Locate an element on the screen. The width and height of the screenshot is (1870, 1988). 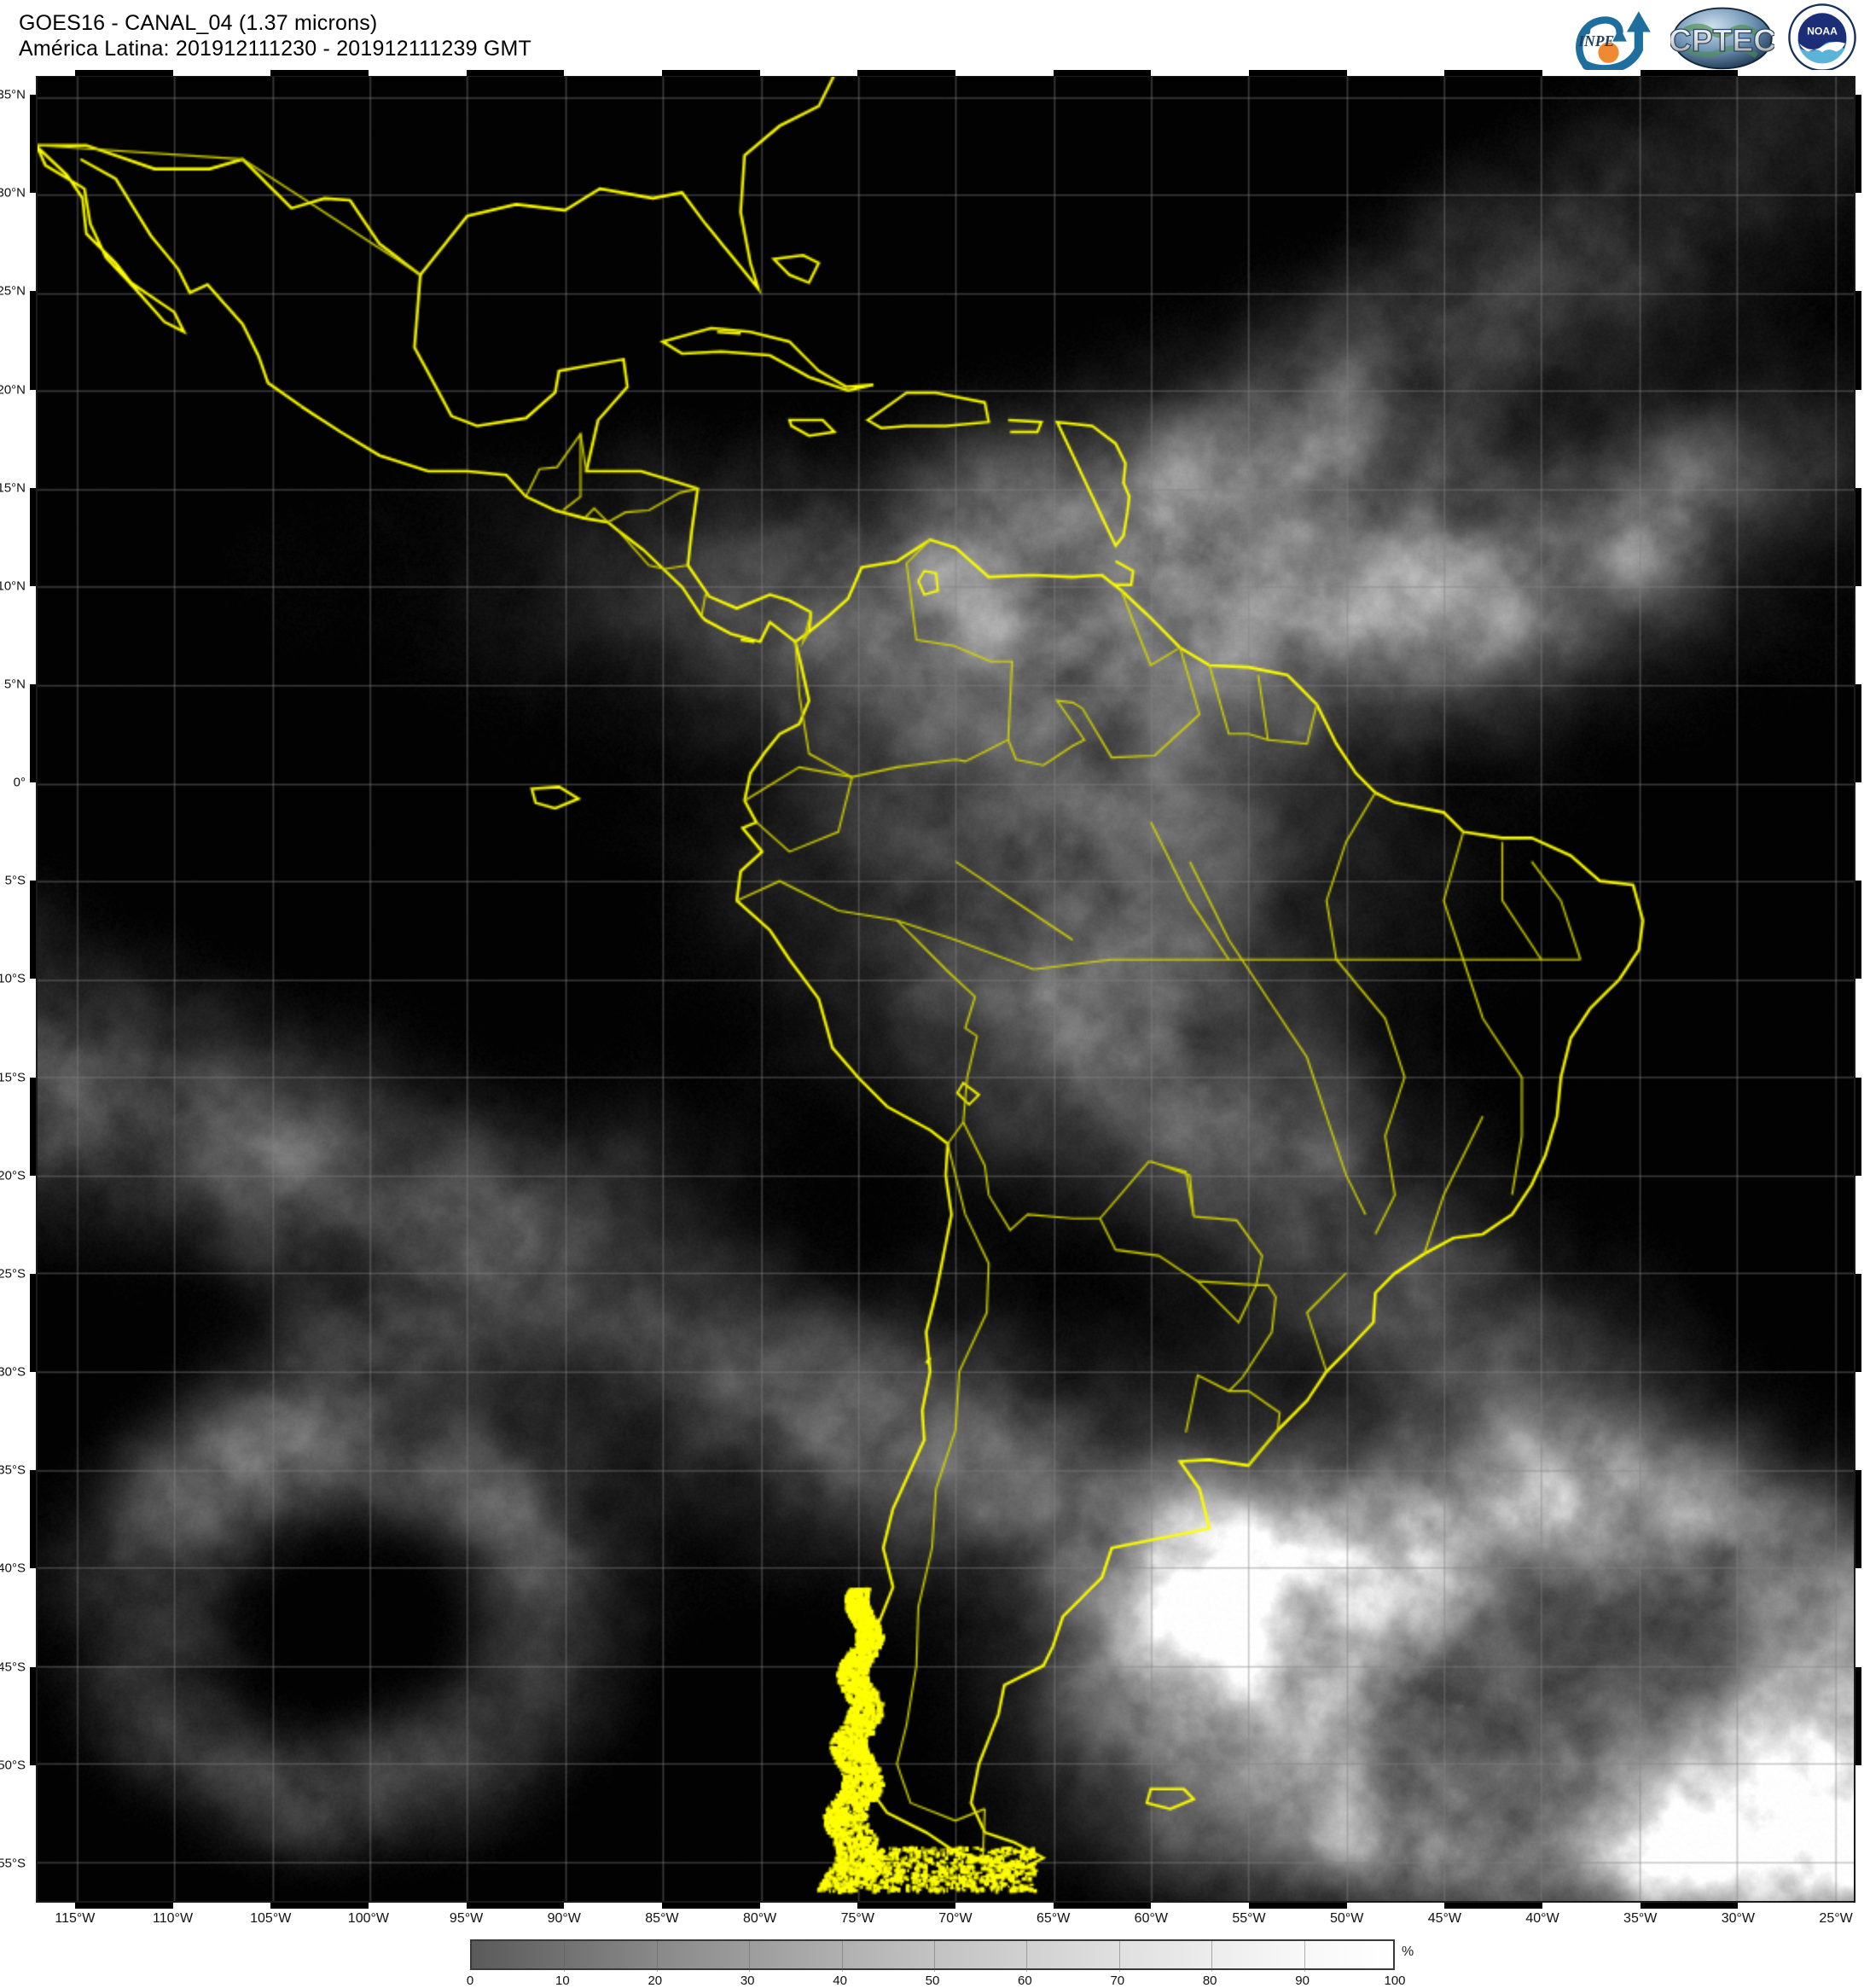
latitude-tick-label: 50°S is located at coordinates (13, 1765).